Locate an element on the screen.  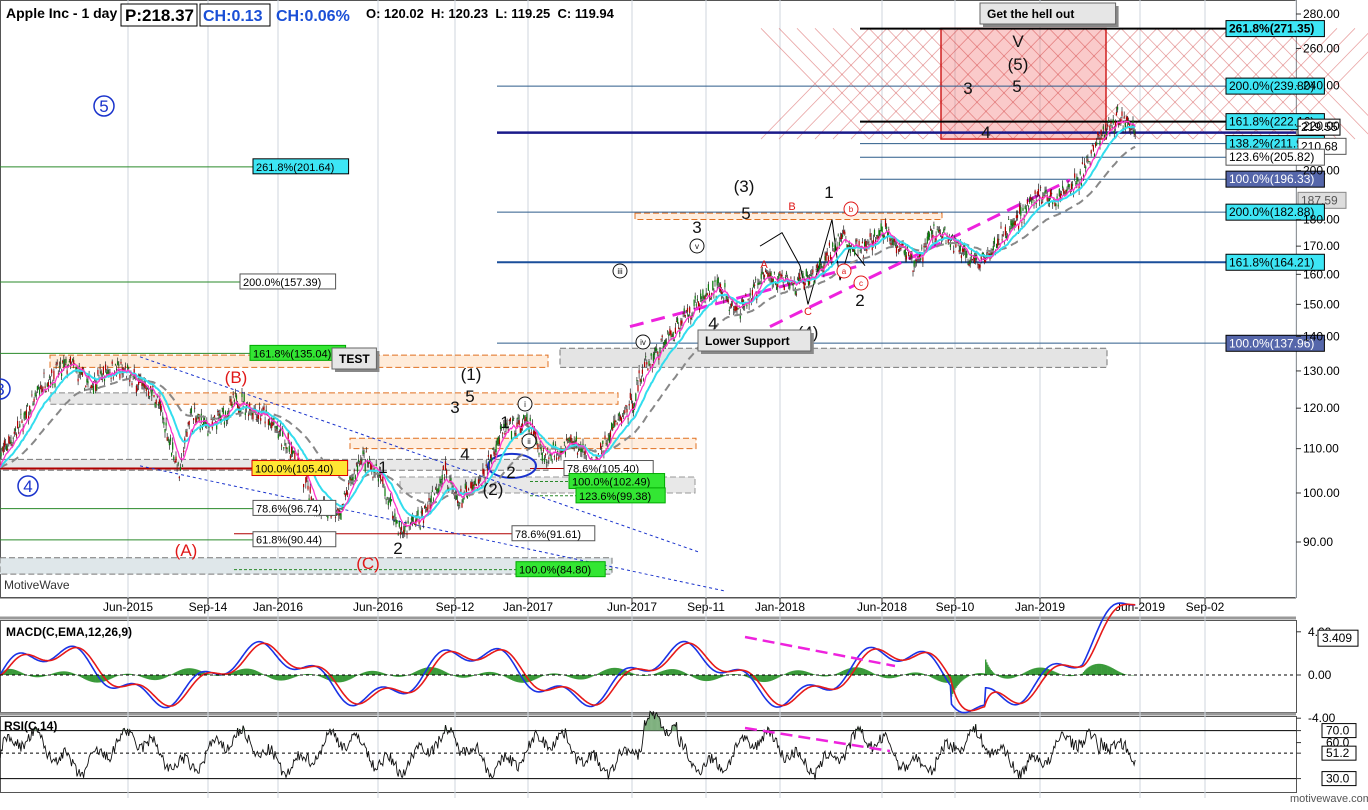
price-axis-label: 220.00 is located at coordinates (1321, 126).